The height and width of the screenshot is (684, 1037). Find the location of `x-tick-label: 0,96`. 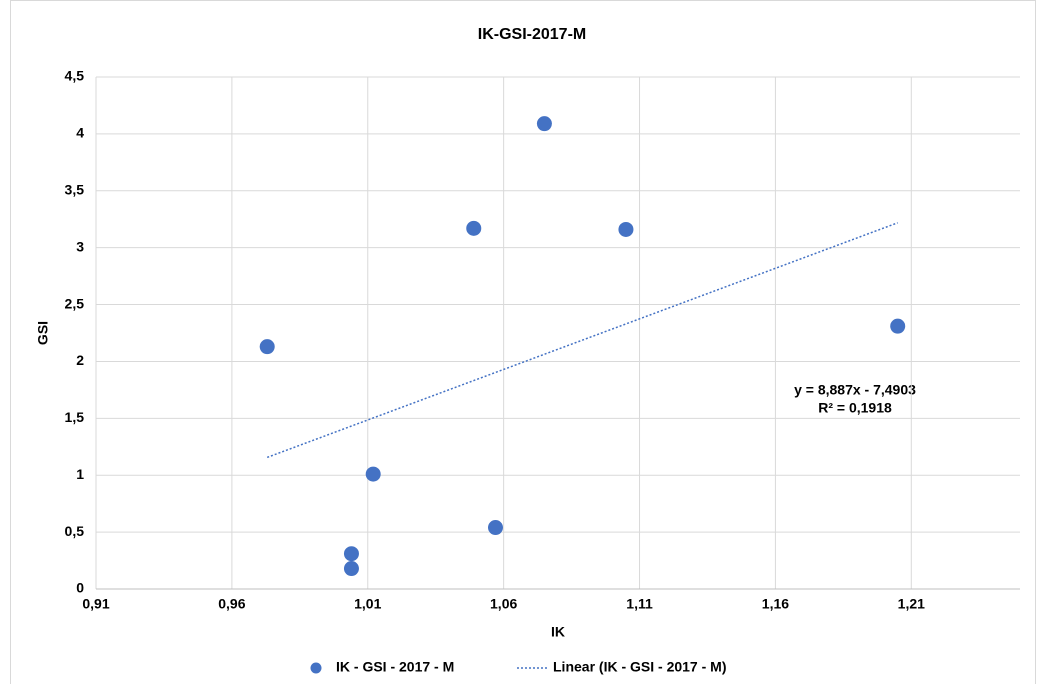

x-tick-label: 0,96 is located at coordinates (231, 604).